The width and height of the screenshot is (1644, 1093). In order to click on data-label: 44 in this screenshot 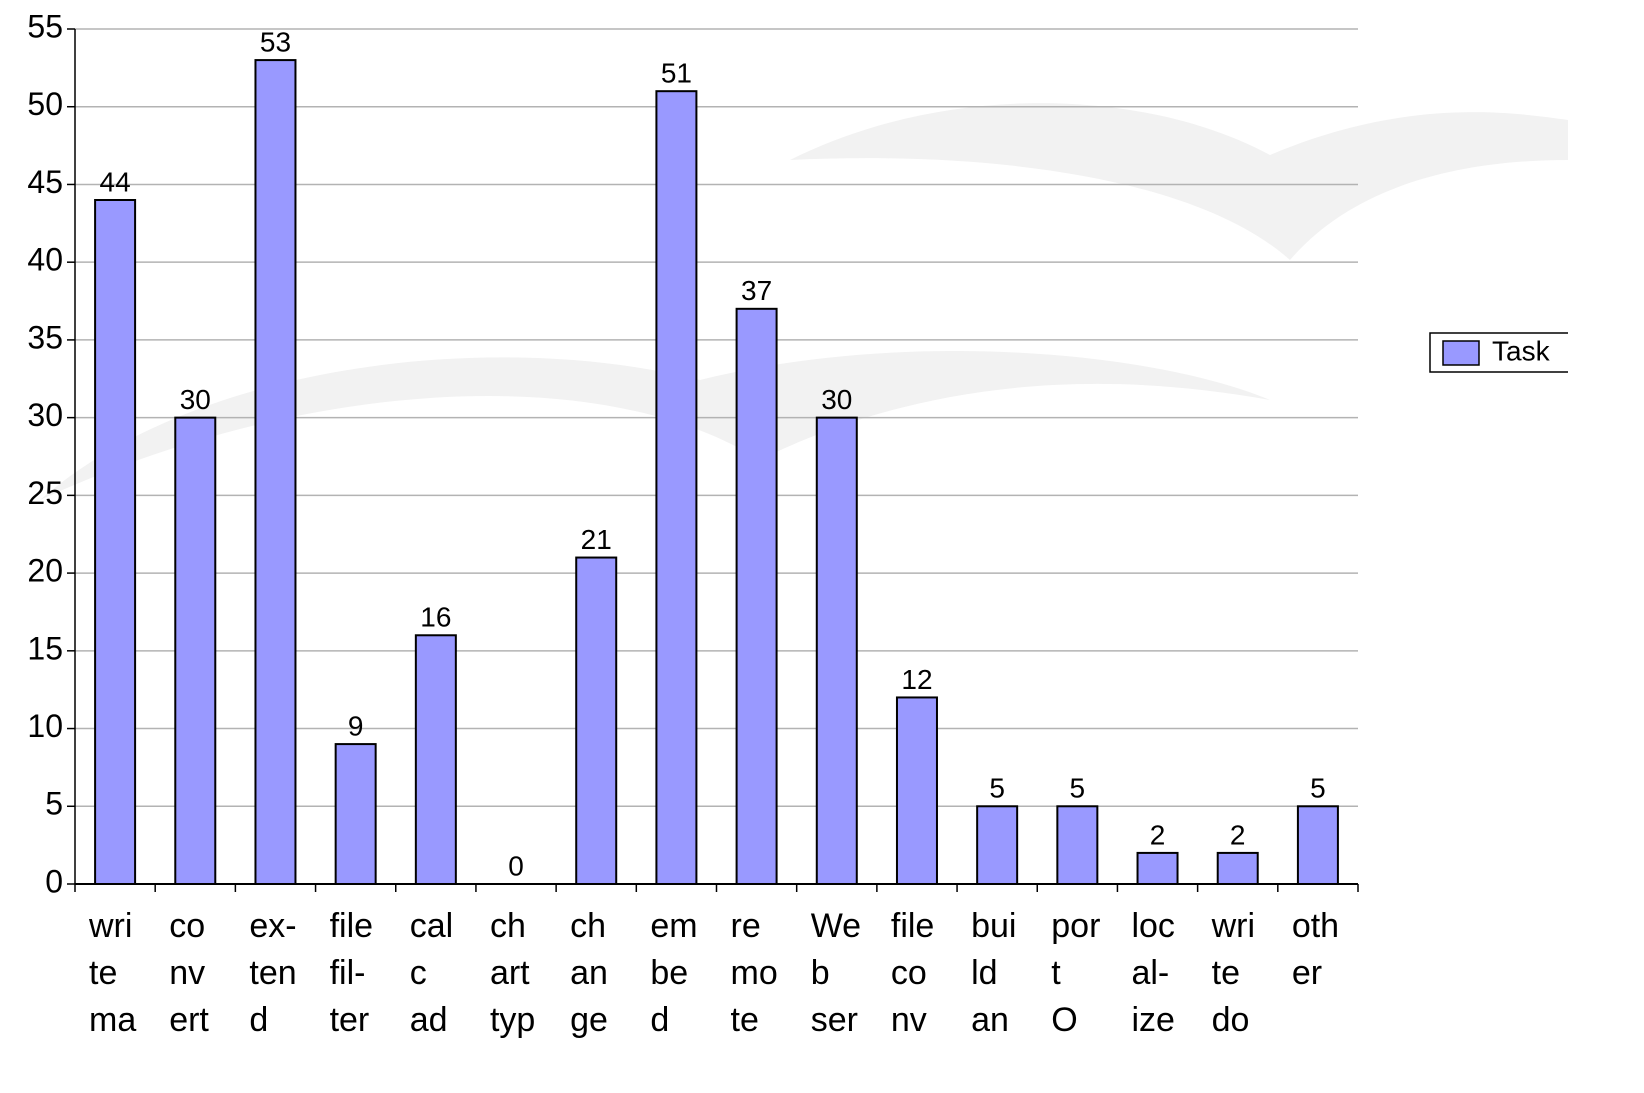, I will do `click(115, 181)`.